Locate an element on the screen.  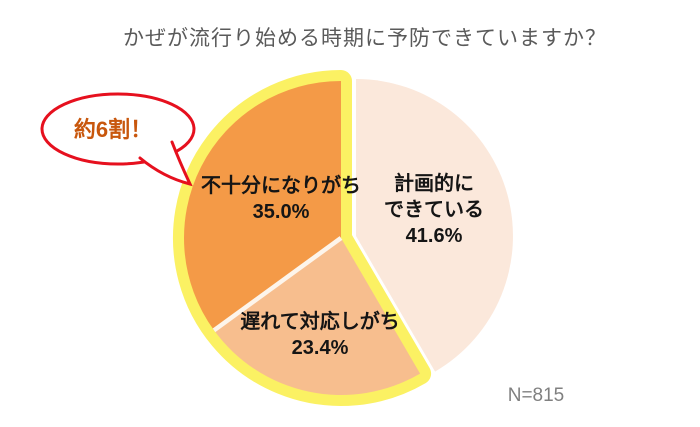
sample-size-label: N=815 is located at coordinates (536, 395).